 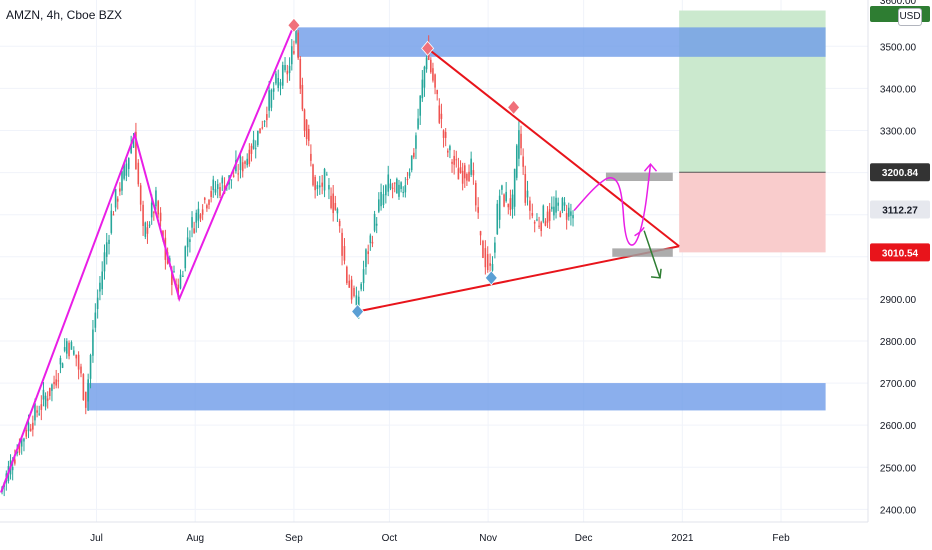 I want to click on price-tag-target, so click(x=900, y=172).